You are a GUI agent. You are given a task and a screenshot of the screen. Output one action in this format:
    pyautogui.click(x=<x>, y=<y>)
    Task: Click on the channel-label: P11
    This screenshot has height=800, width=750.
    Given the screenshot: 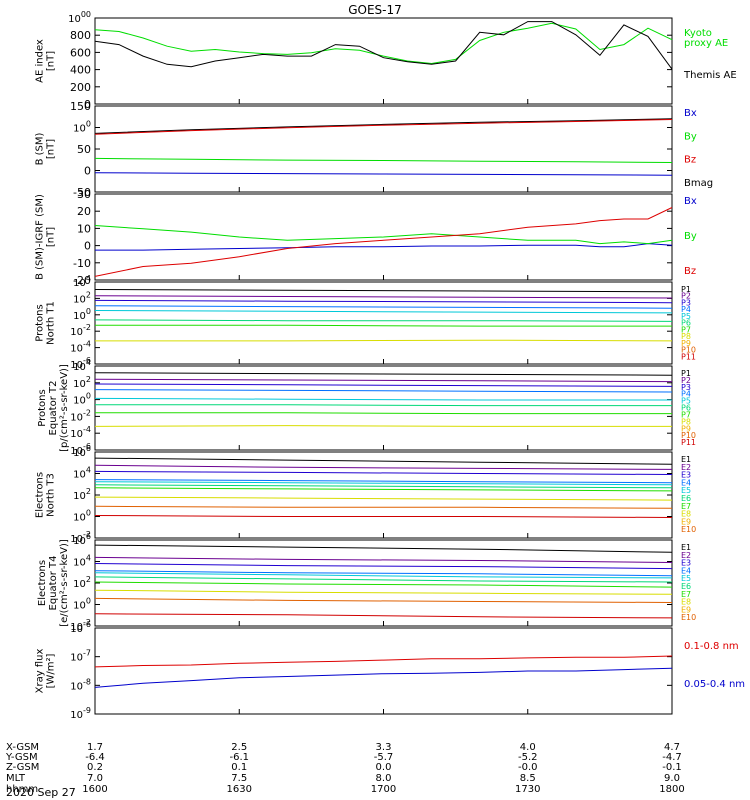 What is the action you would take?
    pyautogui.click(x=688, y=356)
    